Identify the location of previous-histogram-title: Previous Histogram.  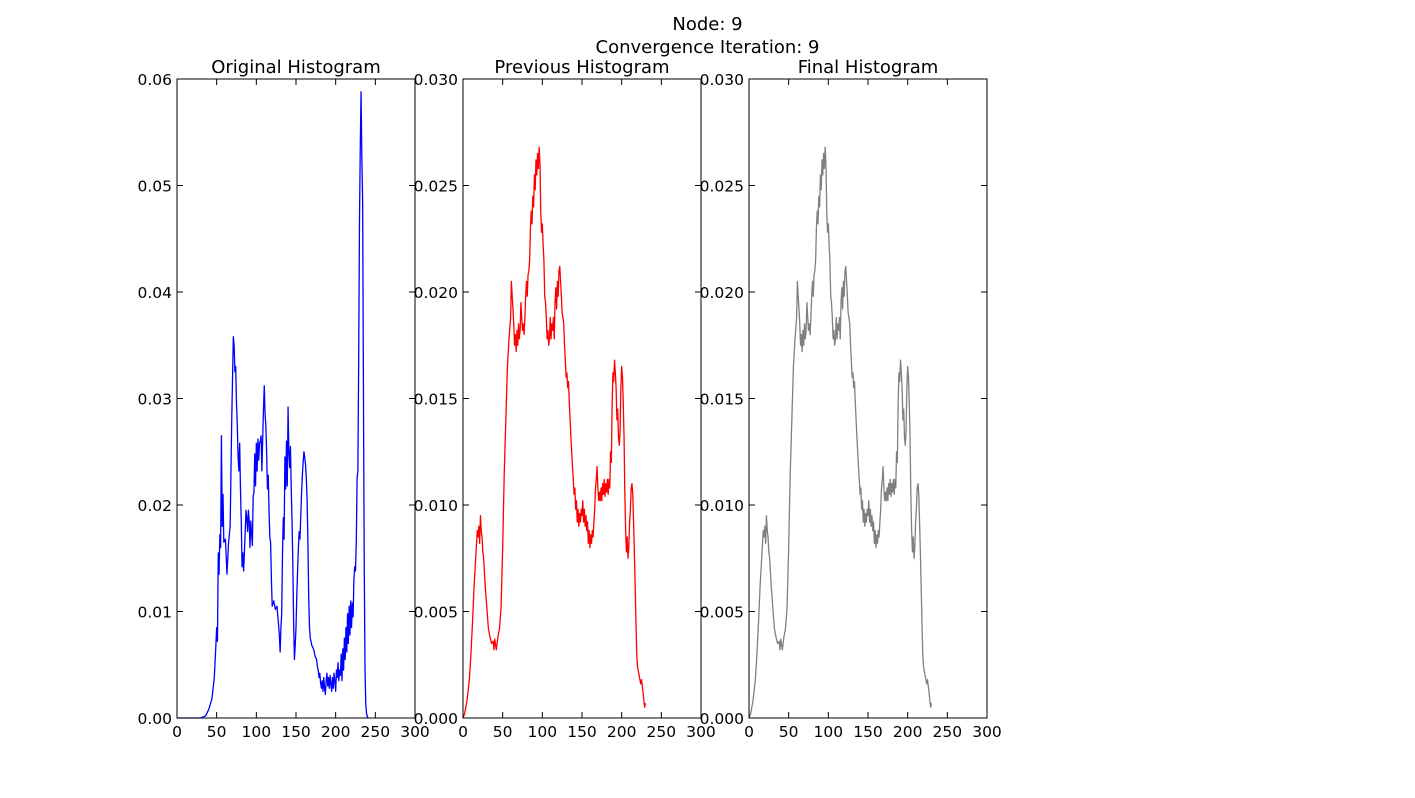
(581, 67).